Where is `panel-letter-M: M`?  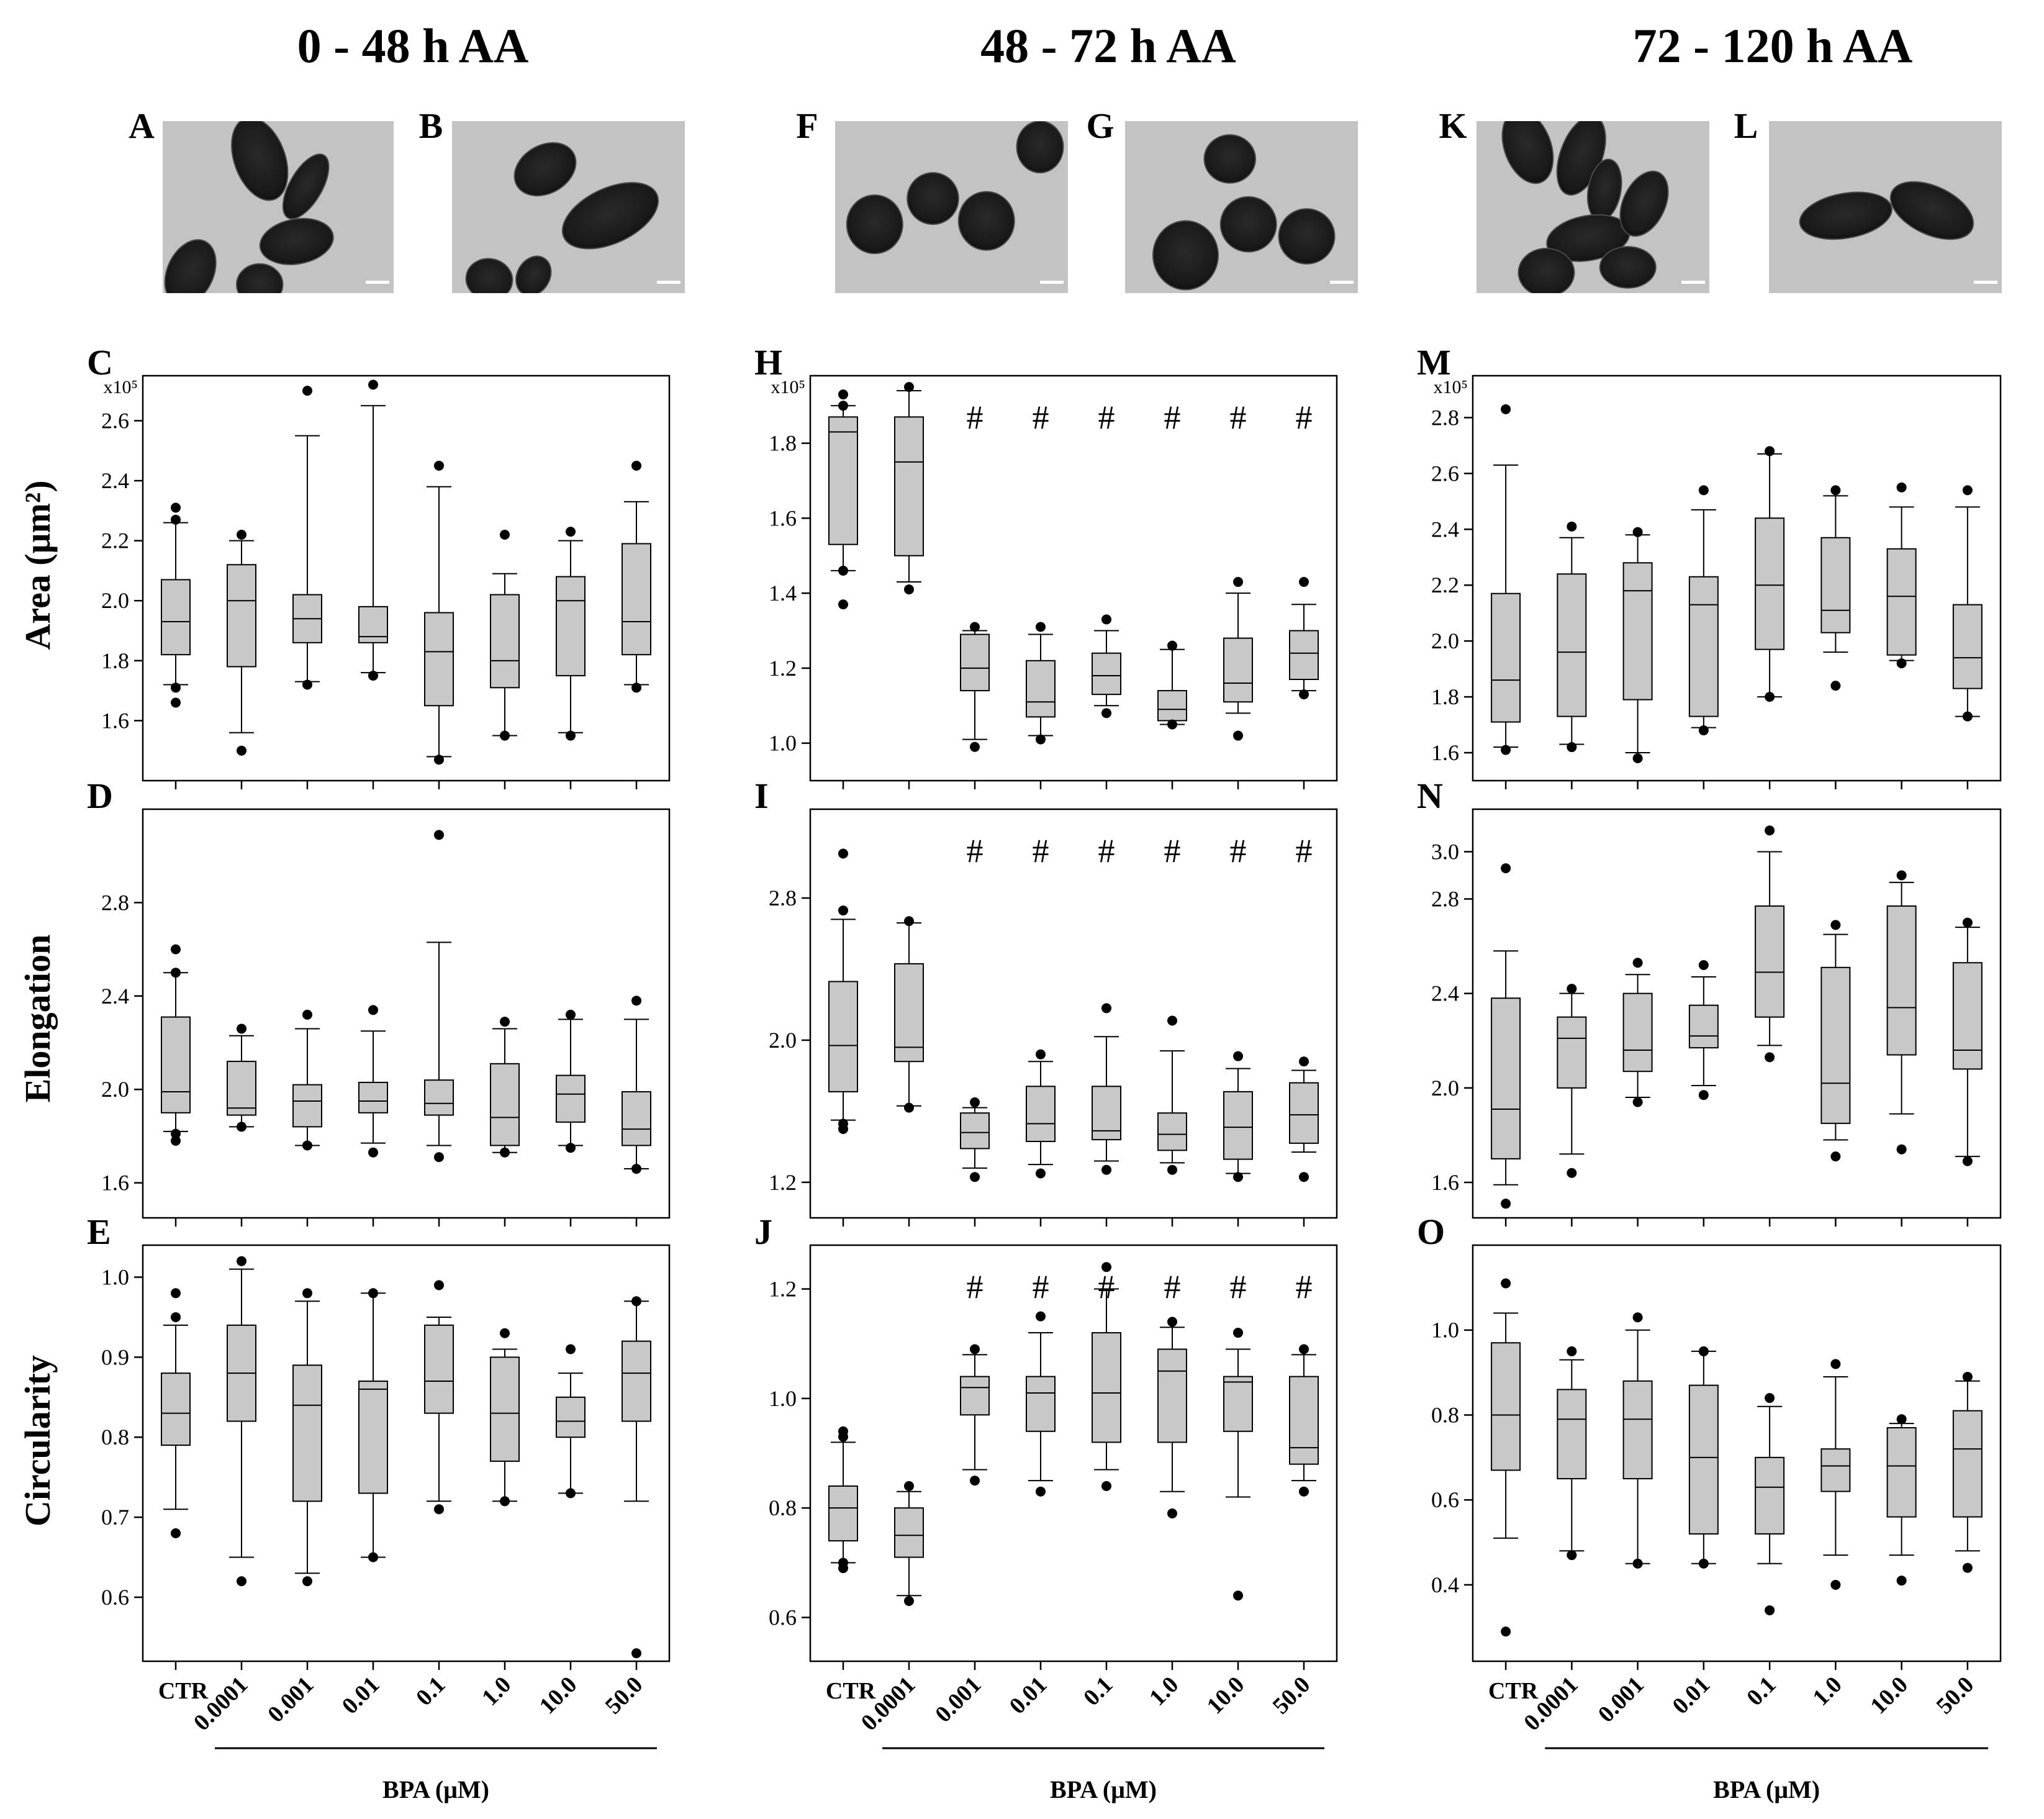 panel-letter-M: M is located at coordinates (1434, 362).